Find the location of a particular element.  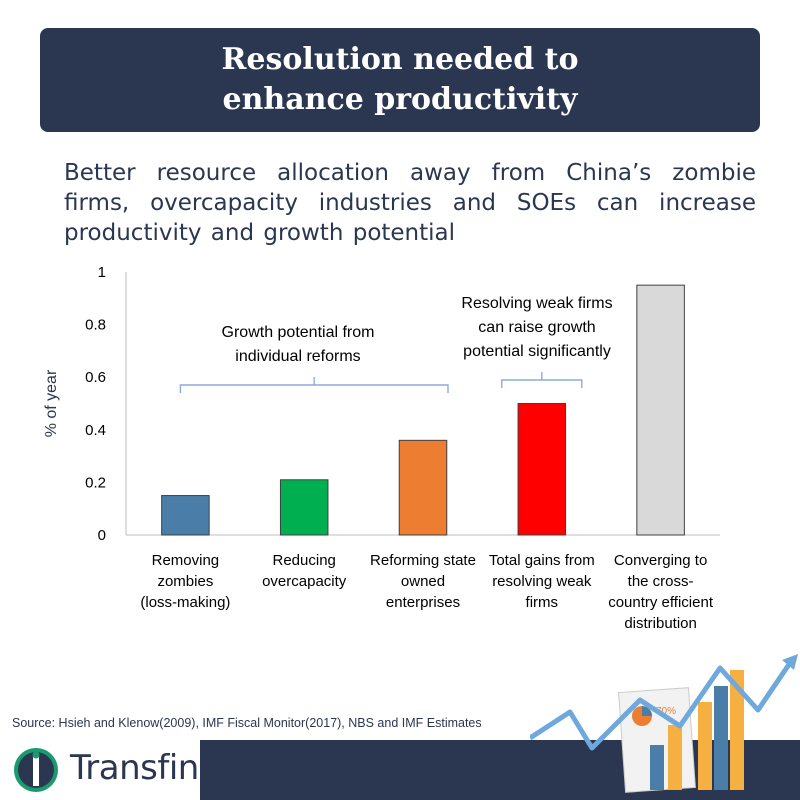

x-tick-label: Removing is located at coordinates (186, 560).